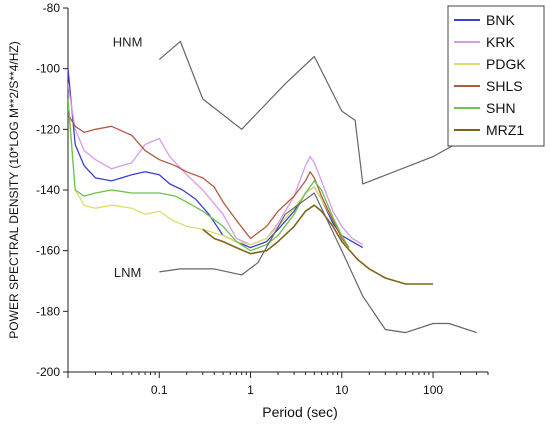 The height and width of the screenshot is (435, 550). Describe the element at coordinates (48, 190) in the screenshot. I see `y-tick-label: -140` at that location.